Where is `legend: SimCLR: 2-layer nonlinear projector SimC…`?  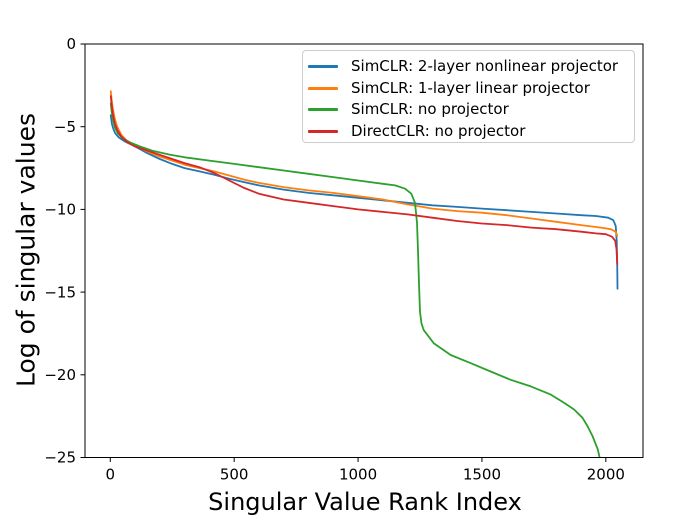
legend: SimCLR: 2-layer nonlinear projector SimC… is located at coordinates (468, 96).